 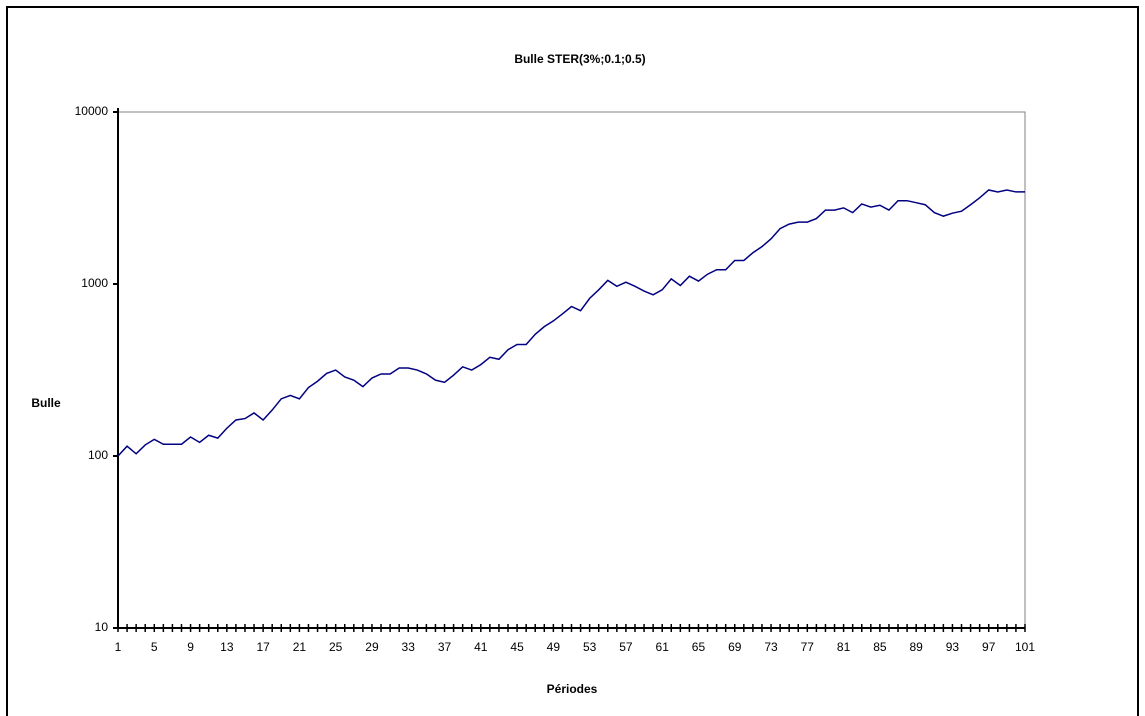 What do you see at coordinates (663, 647) in the screenshot?
I see `x-tick-label: 61` at bounding box center [663, 647].